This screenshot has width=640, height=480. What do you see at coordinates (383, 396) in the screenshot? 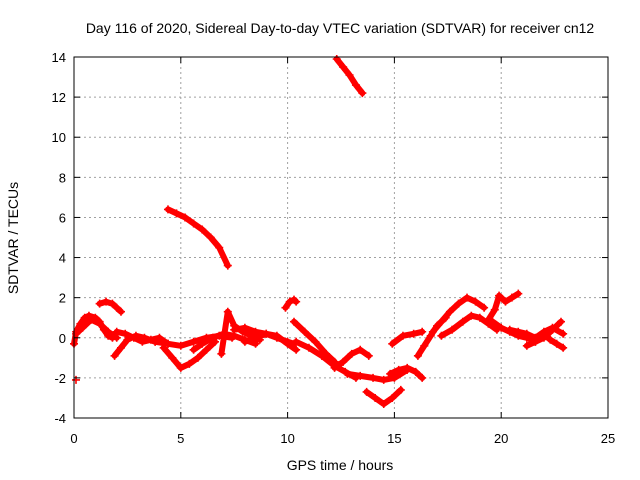
I see `series-track-hour14-min` at bounding box center [383, 396].